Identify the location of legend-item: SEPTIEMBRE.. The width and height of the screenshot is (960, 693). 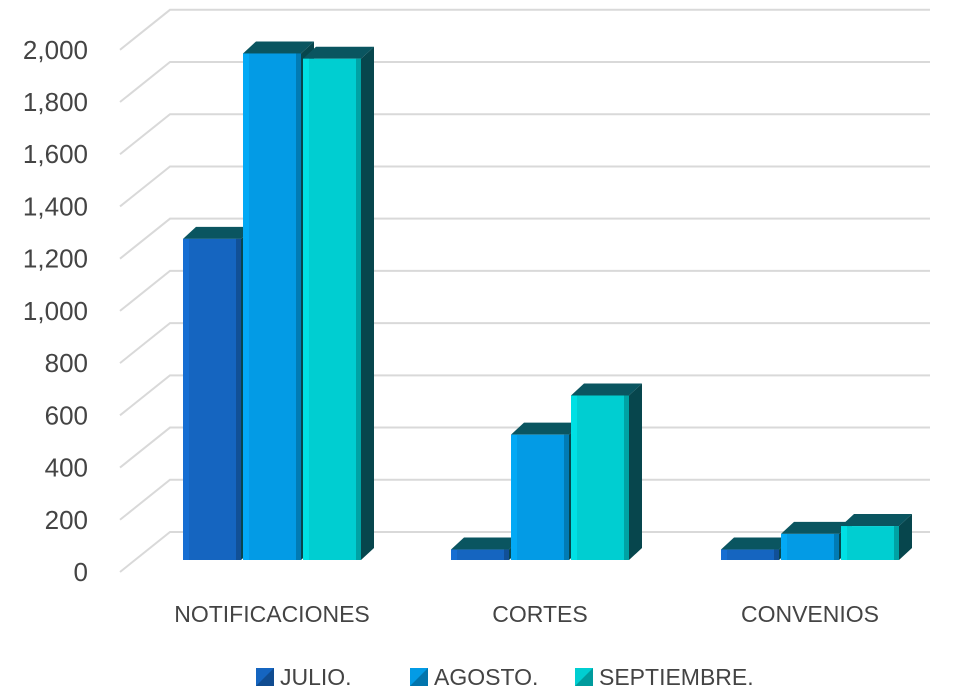
(664, 677).